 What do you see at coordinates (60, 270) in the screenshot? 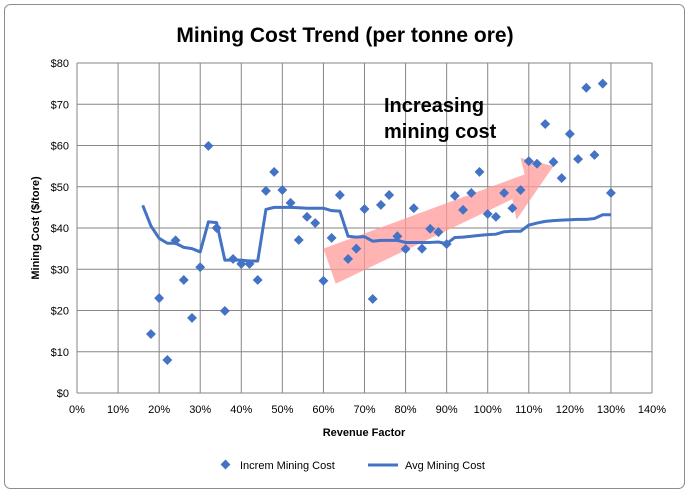
I see `y-tick-label: $30` at bounding box center [60, 270].